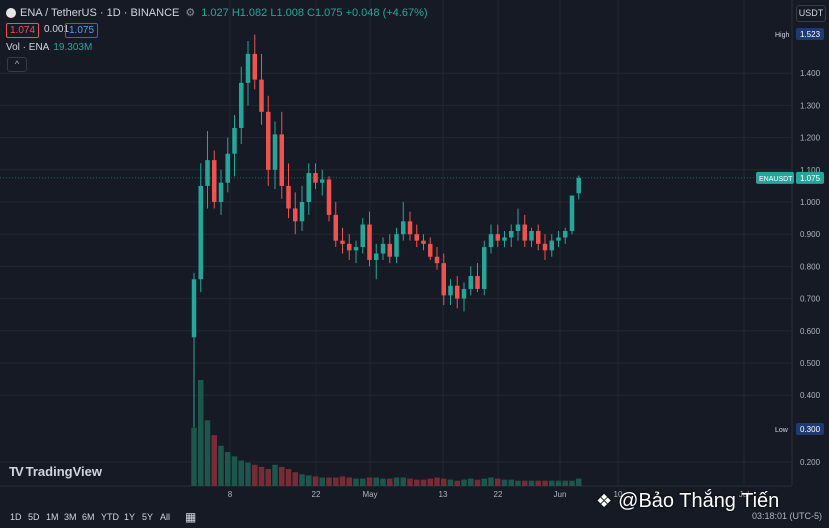 The width and height of the screenshot is (829, 528). I want to click on collapse-legend-button: ^, so click(17, 64).